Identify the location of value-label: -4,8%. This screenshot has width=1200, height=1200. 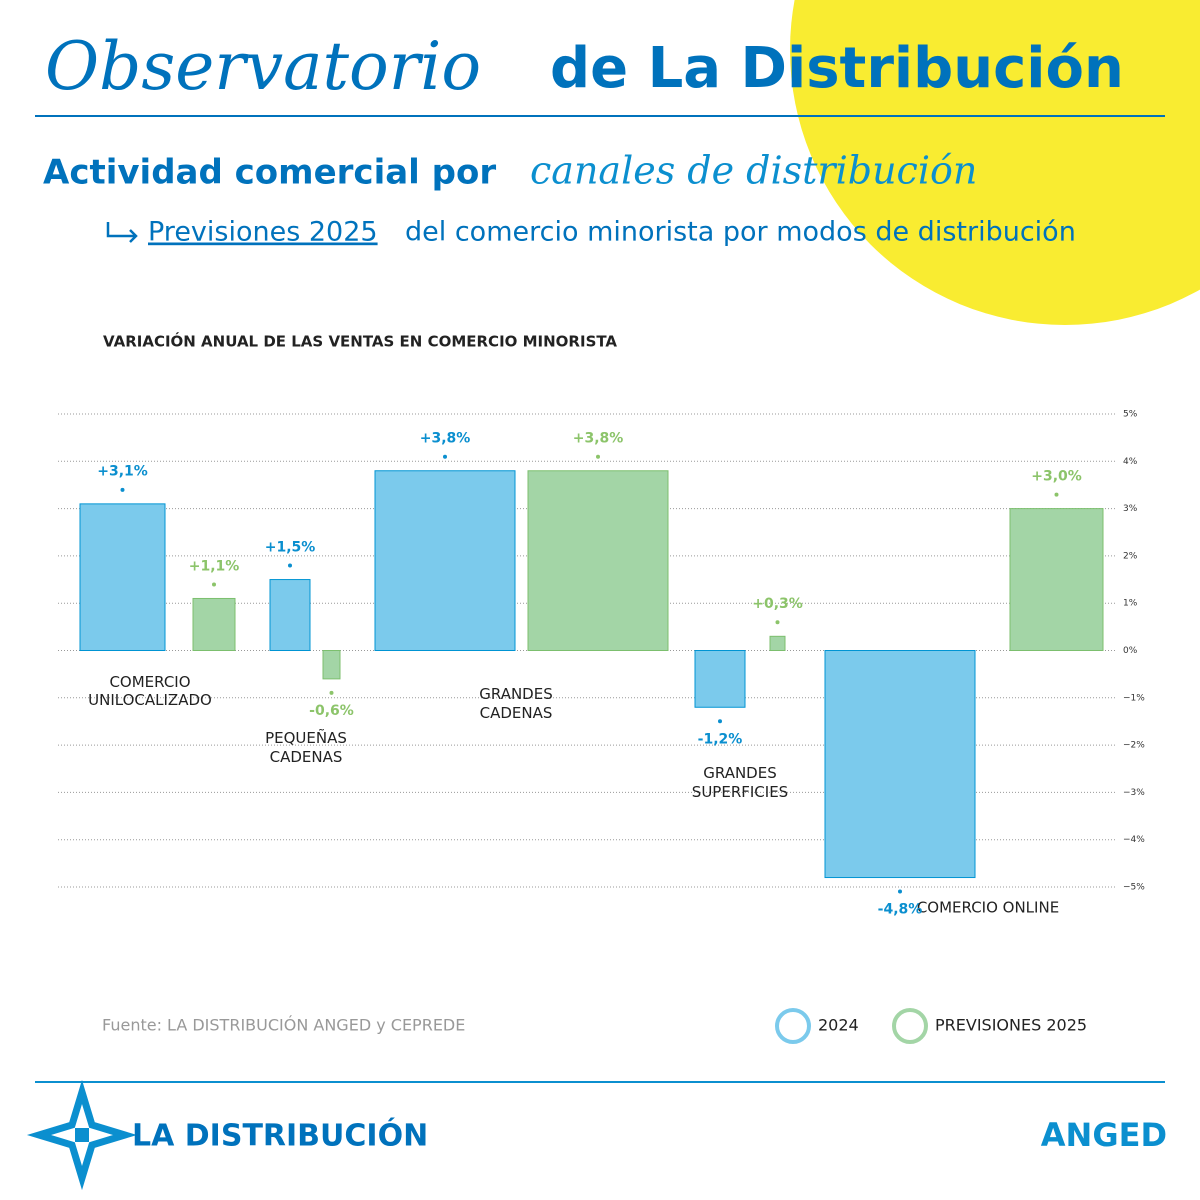
(900, 910).